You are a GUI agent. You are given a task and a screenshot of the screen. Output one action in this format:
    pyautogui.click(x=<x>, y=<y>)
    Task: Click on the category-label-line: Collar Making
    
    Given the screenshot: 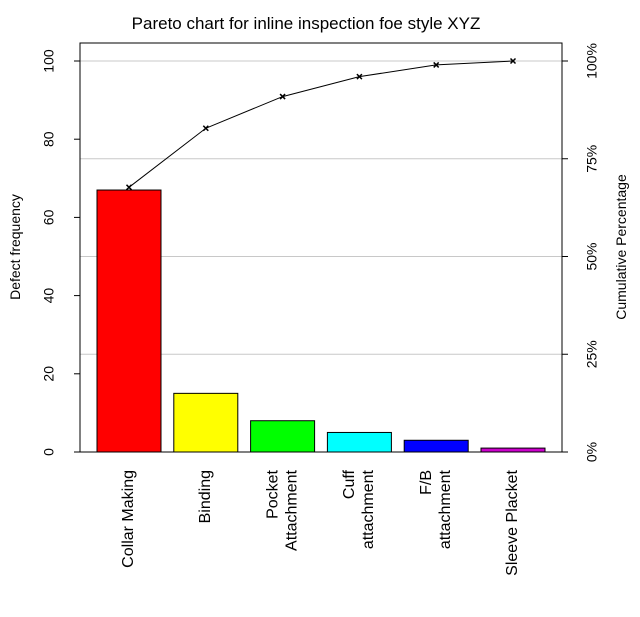 What is the action you would take?
    pyautogui.click(x=128, y=519)
    